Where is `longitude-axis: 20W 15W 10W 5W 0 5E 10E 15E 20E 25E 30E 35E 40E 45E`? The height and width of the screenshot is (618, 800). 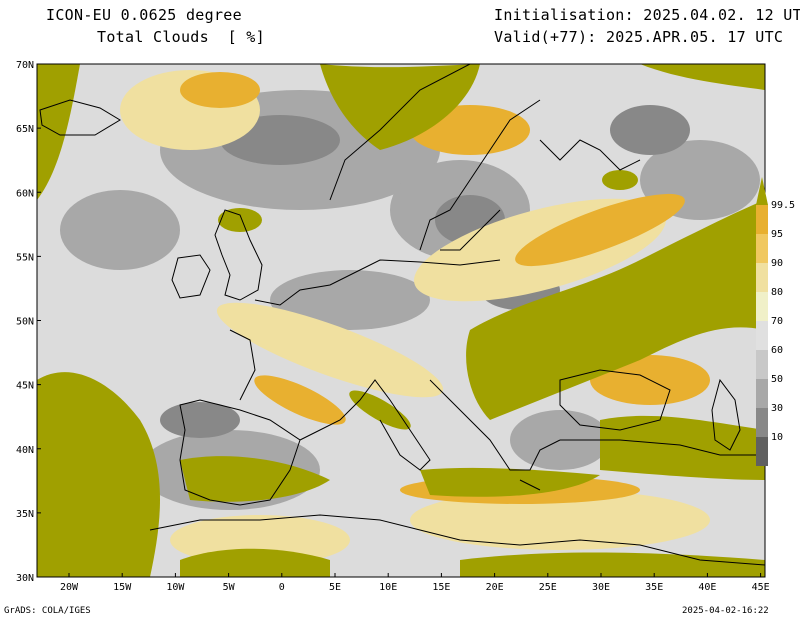 longitude-axis: 20W 15W 10W 5W 0 5E 10E 15E 20E 25E 30E 35E 40E 45E is located at coordinates (415, 583).